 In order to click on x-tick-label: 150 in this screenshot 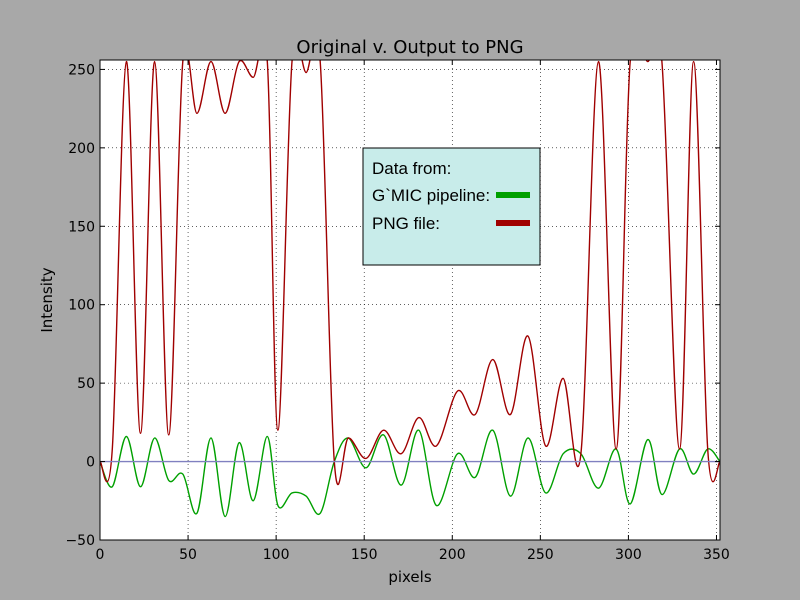, I will do `click(364, 555)`.